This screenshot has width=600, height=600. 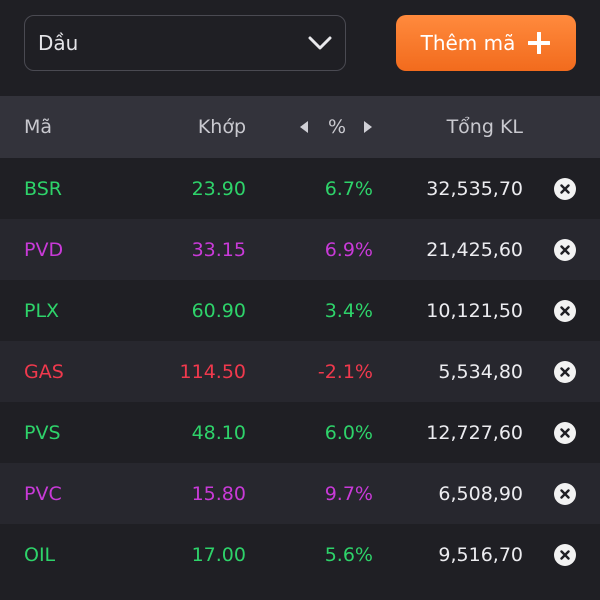 I want to click on stock-symbol: PVS, so click(x=42, y=432).